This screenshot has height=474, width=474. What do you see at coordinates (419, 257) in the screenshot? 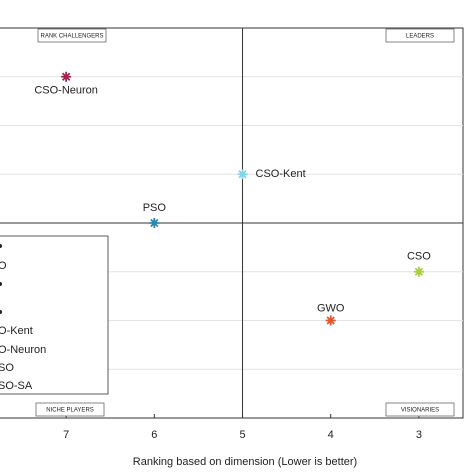
I see `point-label: CSO` at bounding box center [419, 257].